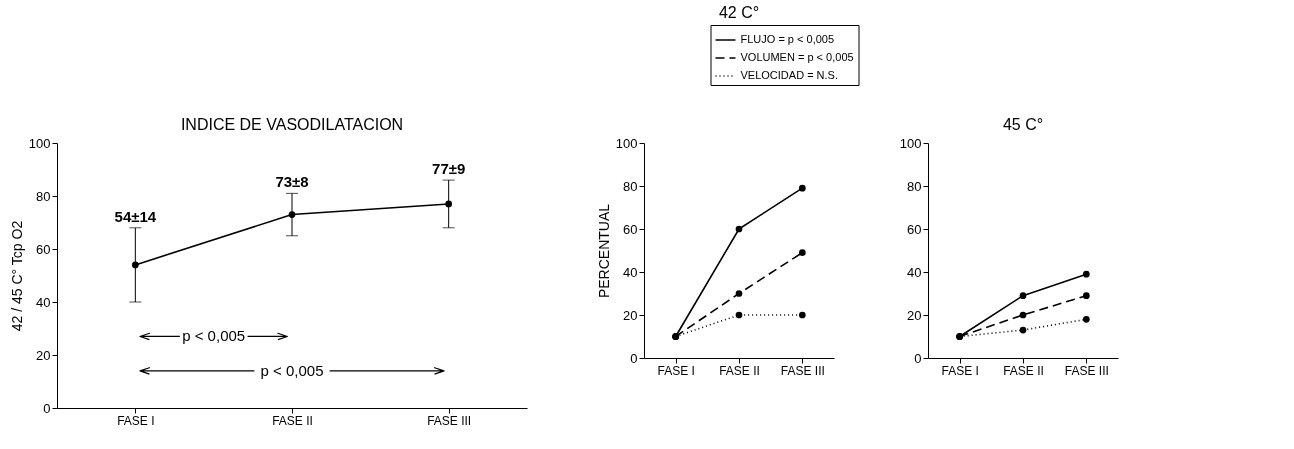 This screenshot has width=1294, height=449. Describe the element at coordinates (292, 124) in the screenshot. I see `chart-title: INDICE DE VASODILATACION` at that location.